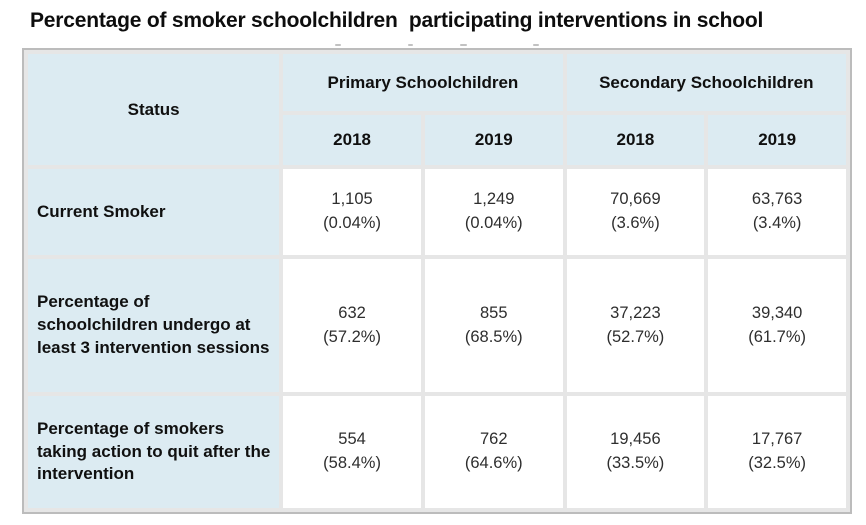 Image resolution: width=866 pixels, height=525 pixels. I want to click on column-header-primary-2019: 2019, so click(493, 140).